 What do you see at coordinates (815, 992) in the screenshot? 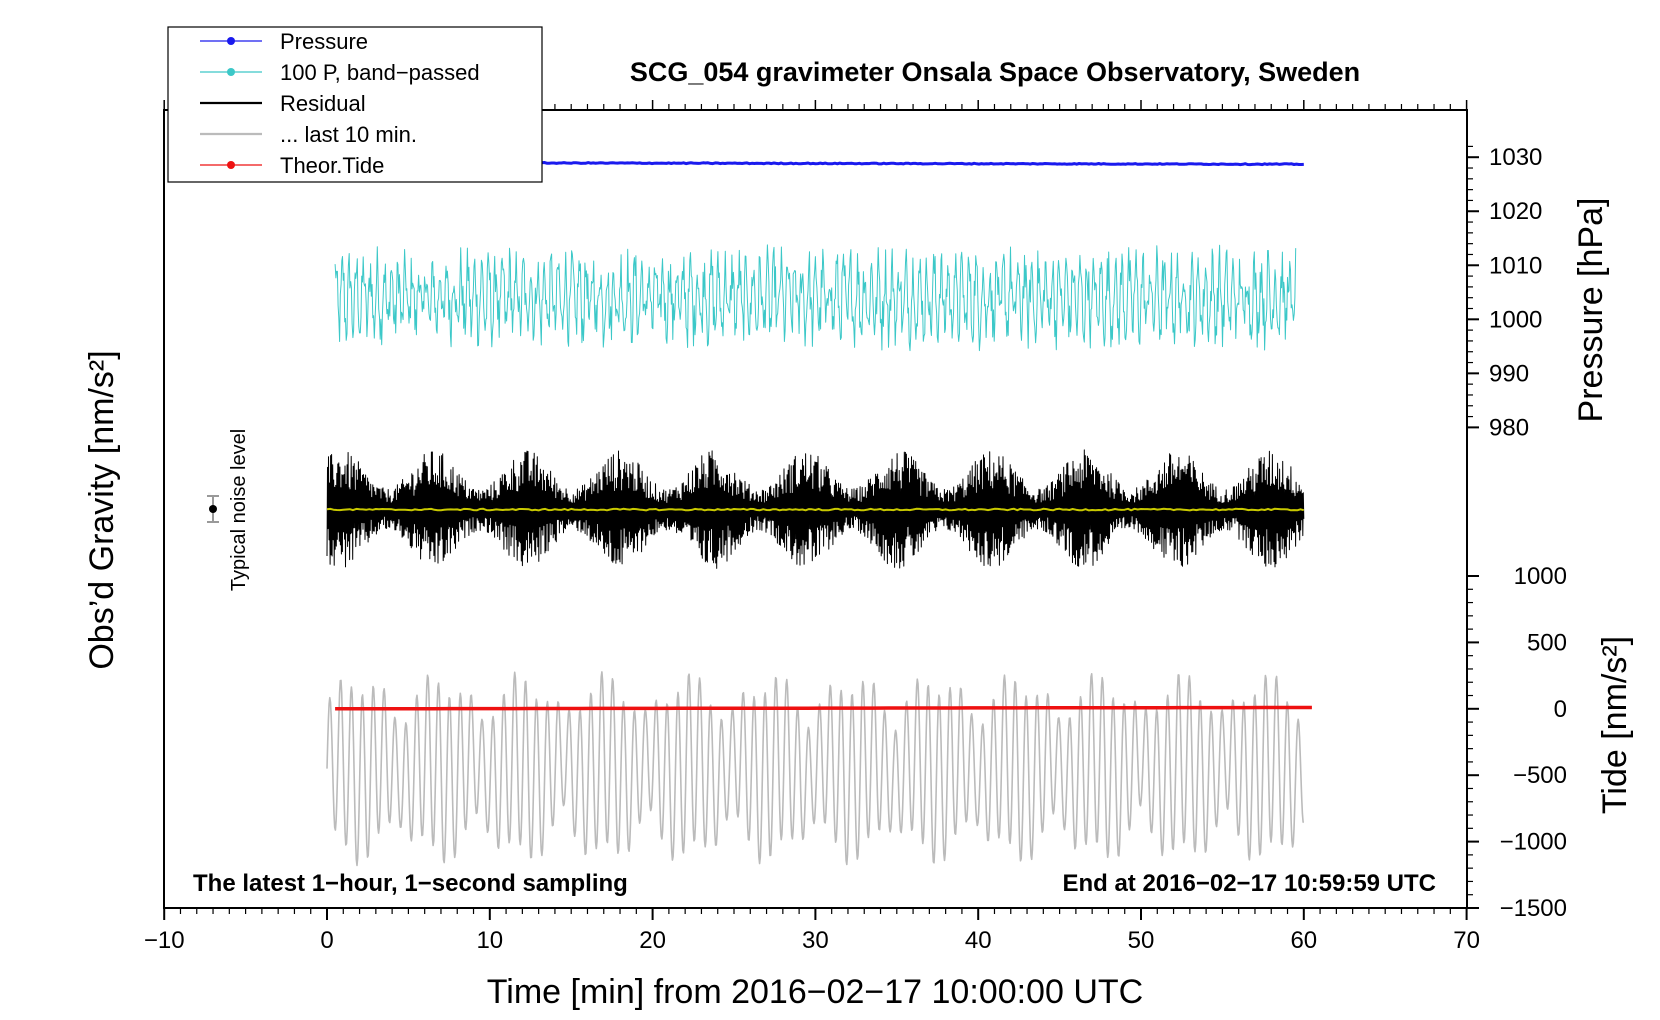
I see `x-axis-label: Time [min] from 2016−02−17 10:00:00 UTC` at bounding box center [815, 992].